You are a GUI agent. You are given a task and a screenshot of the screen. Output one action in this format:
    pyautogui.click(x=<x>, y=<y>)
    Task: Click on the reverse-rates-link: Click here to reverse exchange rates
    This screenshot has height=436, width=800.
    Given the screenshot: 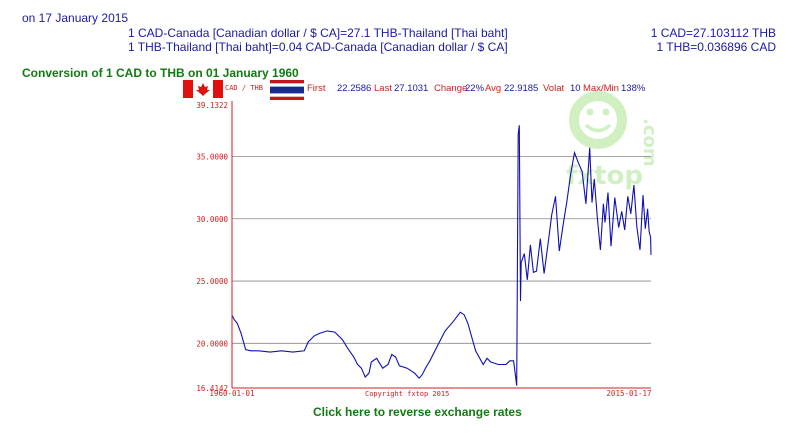 What is the action you would take?
    pyautogui.click(x=417, y=412)
    